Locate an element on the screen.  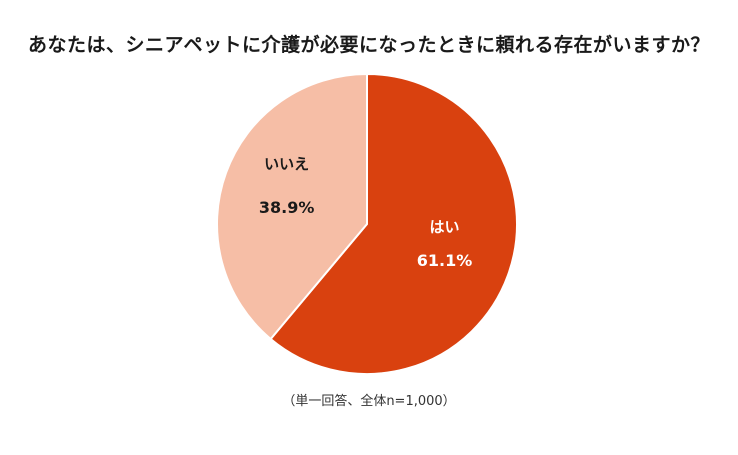
sample-note: （単一回答、全体n=1,000） is located at coordinates (369, 401).